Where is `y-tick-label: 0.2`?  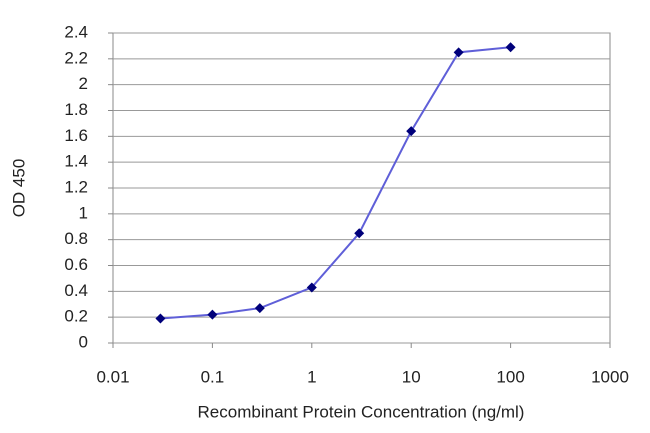 y-tick-label: 0.2 is located at coordinates (76, 316).